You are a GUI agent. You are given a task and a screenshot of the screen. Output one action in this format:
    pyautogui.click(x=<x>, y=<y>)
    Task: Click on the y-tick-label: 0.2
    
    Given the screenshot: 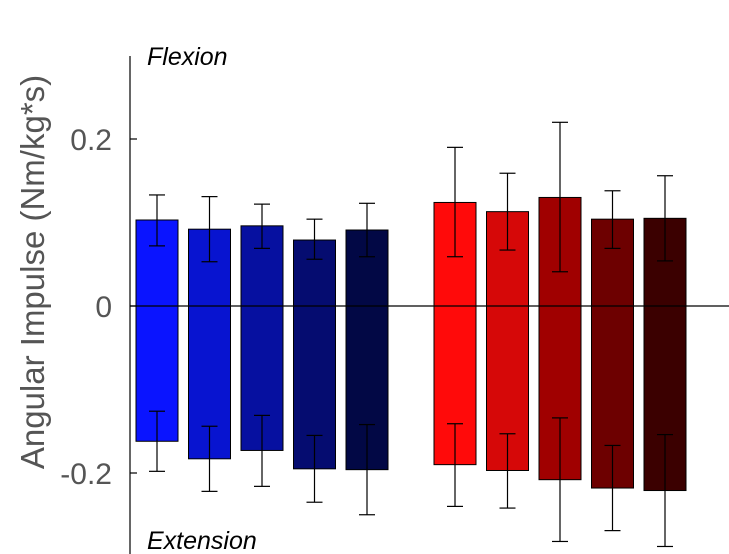 What is the action you would take?
    pyautogui.click(x=91, y=140)
    